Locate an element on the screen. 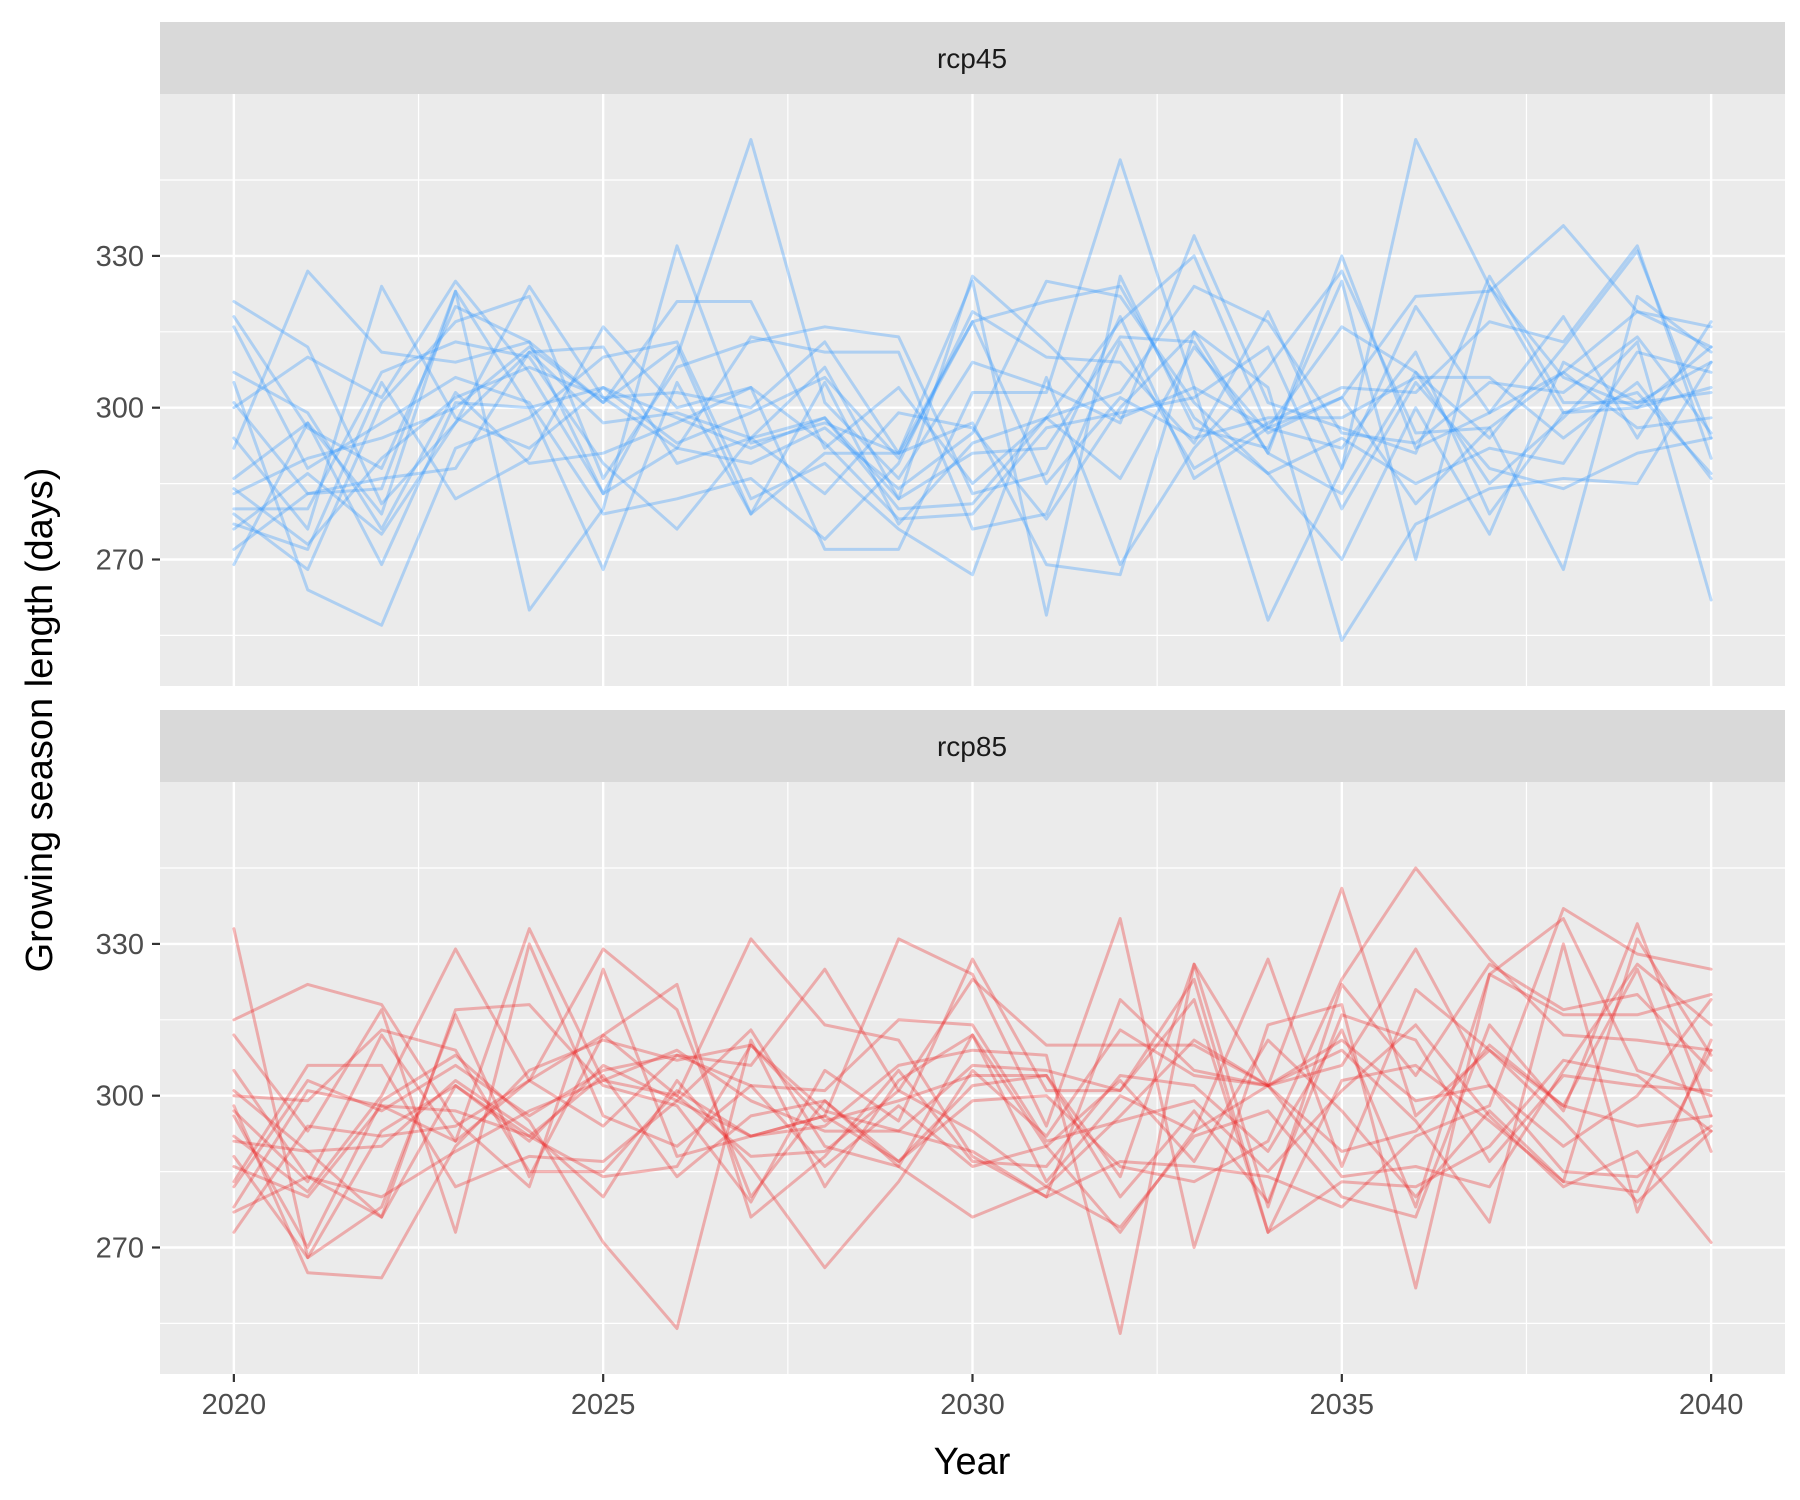 The image size is (1800, 1500). x-tick-label: 2030 is located at coordinates (972, 1405).